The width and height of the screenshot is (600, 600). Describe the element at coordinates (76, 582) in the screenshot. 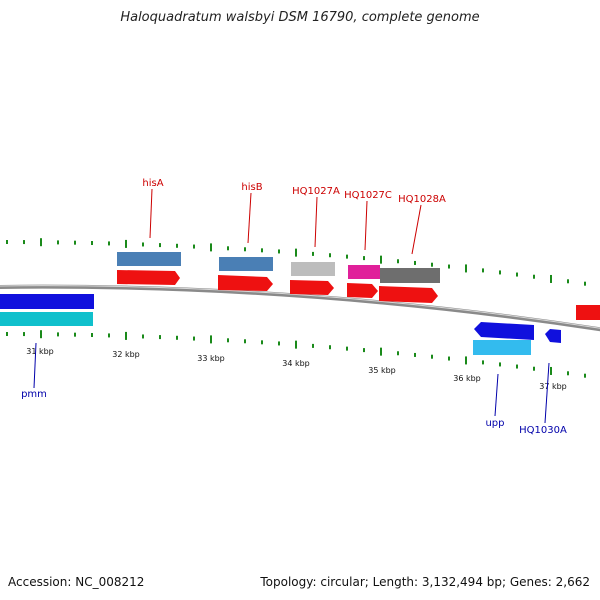

I see `accession-text: Accession: NC_008212` at that location.